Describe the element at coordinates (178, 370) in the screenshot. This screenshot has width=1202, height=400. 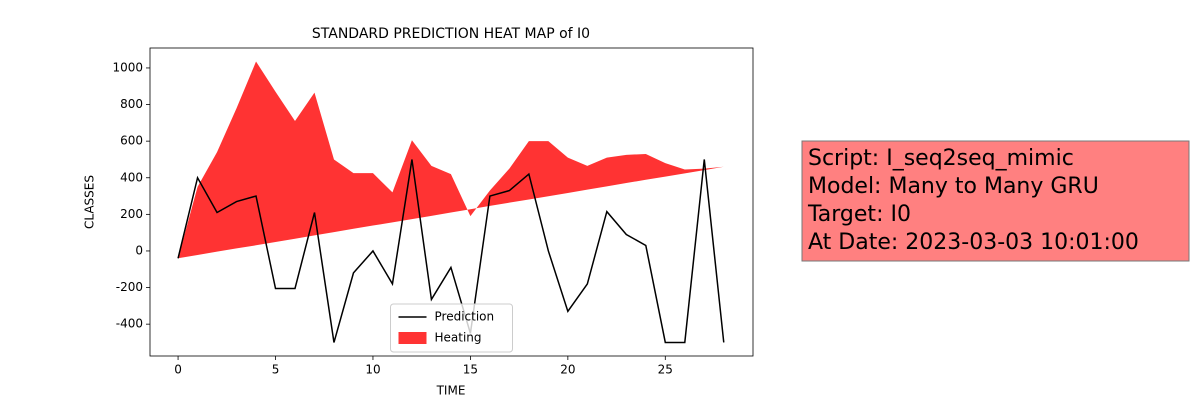
I see `x-tick-label: 0` at that location.